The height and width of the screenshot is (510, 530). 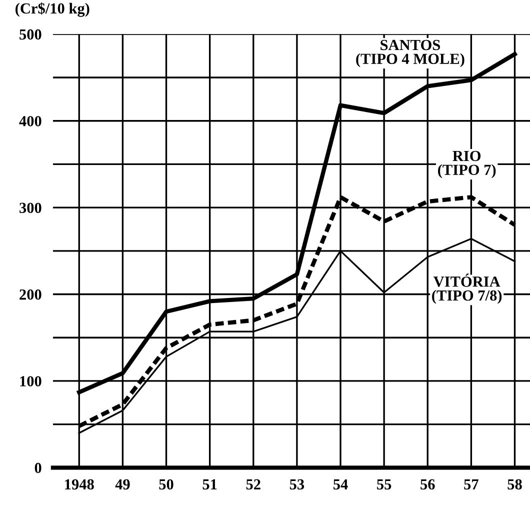 I want to click on x-tick-label: 54, so click(x=340, y=484).